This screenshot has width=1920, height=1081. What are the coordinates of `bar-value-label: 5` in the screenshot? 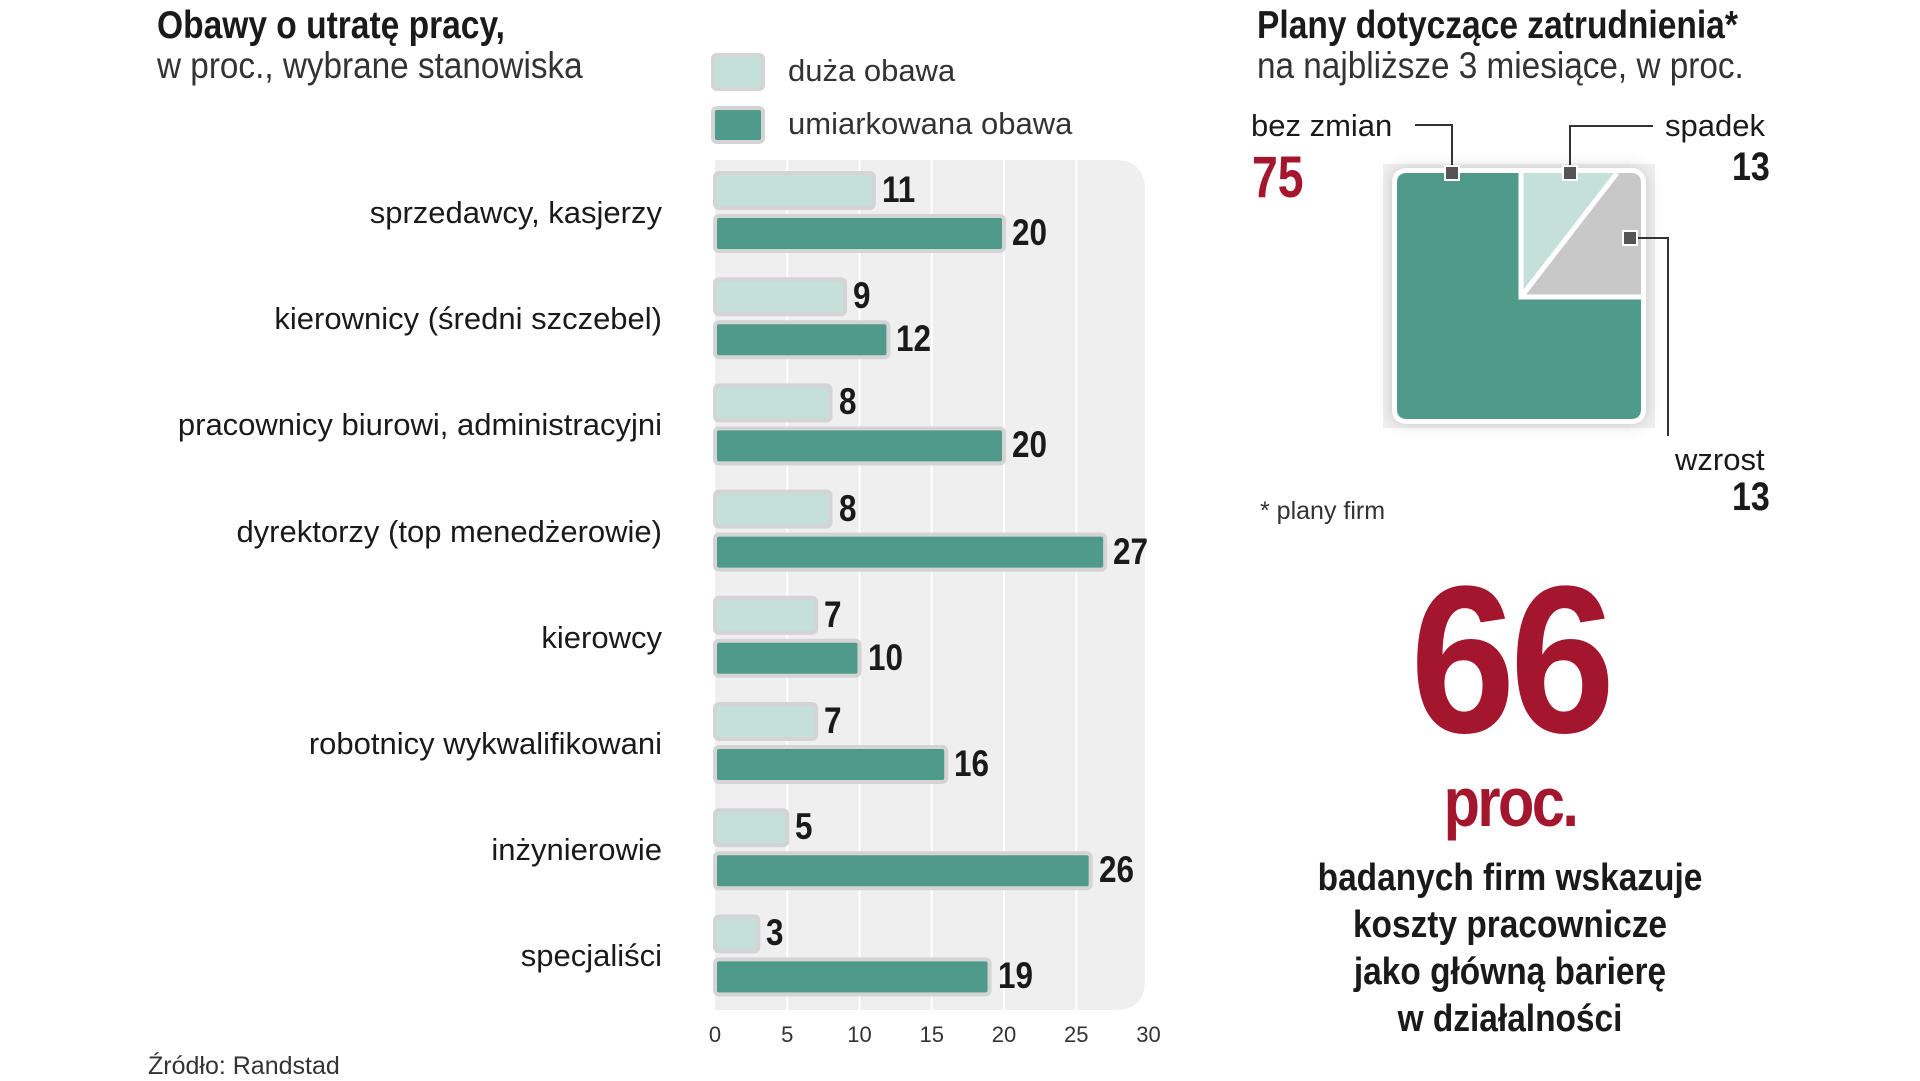 It's located at (804, 827).